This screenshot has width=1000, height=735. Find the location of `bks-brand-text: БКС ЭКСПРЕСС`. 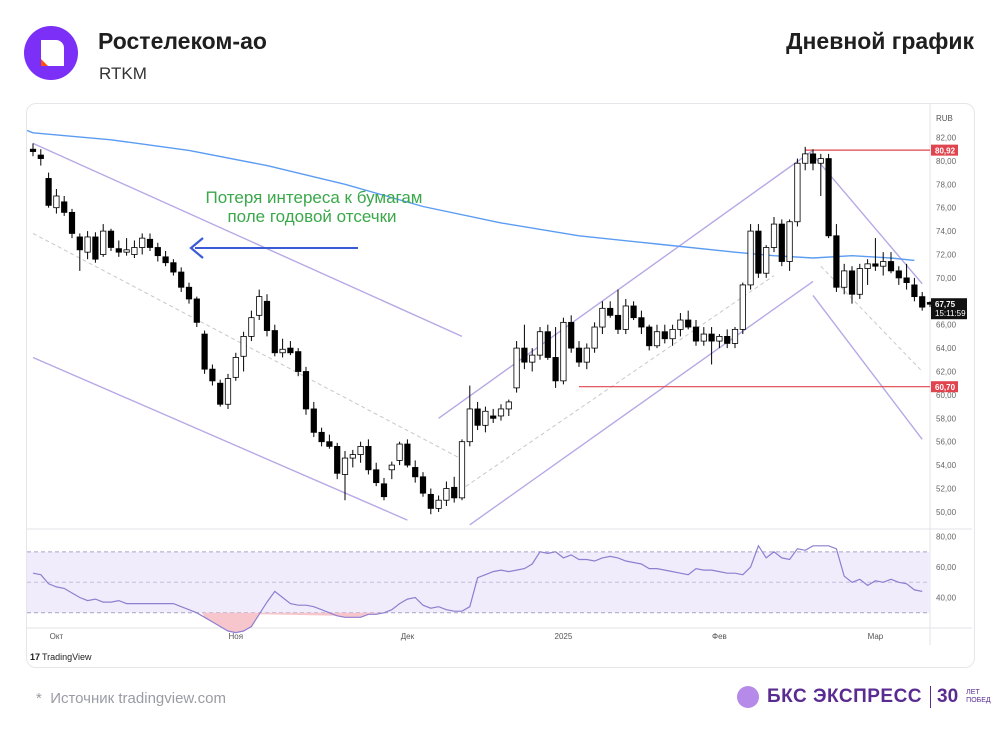

bks-brand-text: БКС ЭКСПРЕСС is located at coordinates (845, 696).